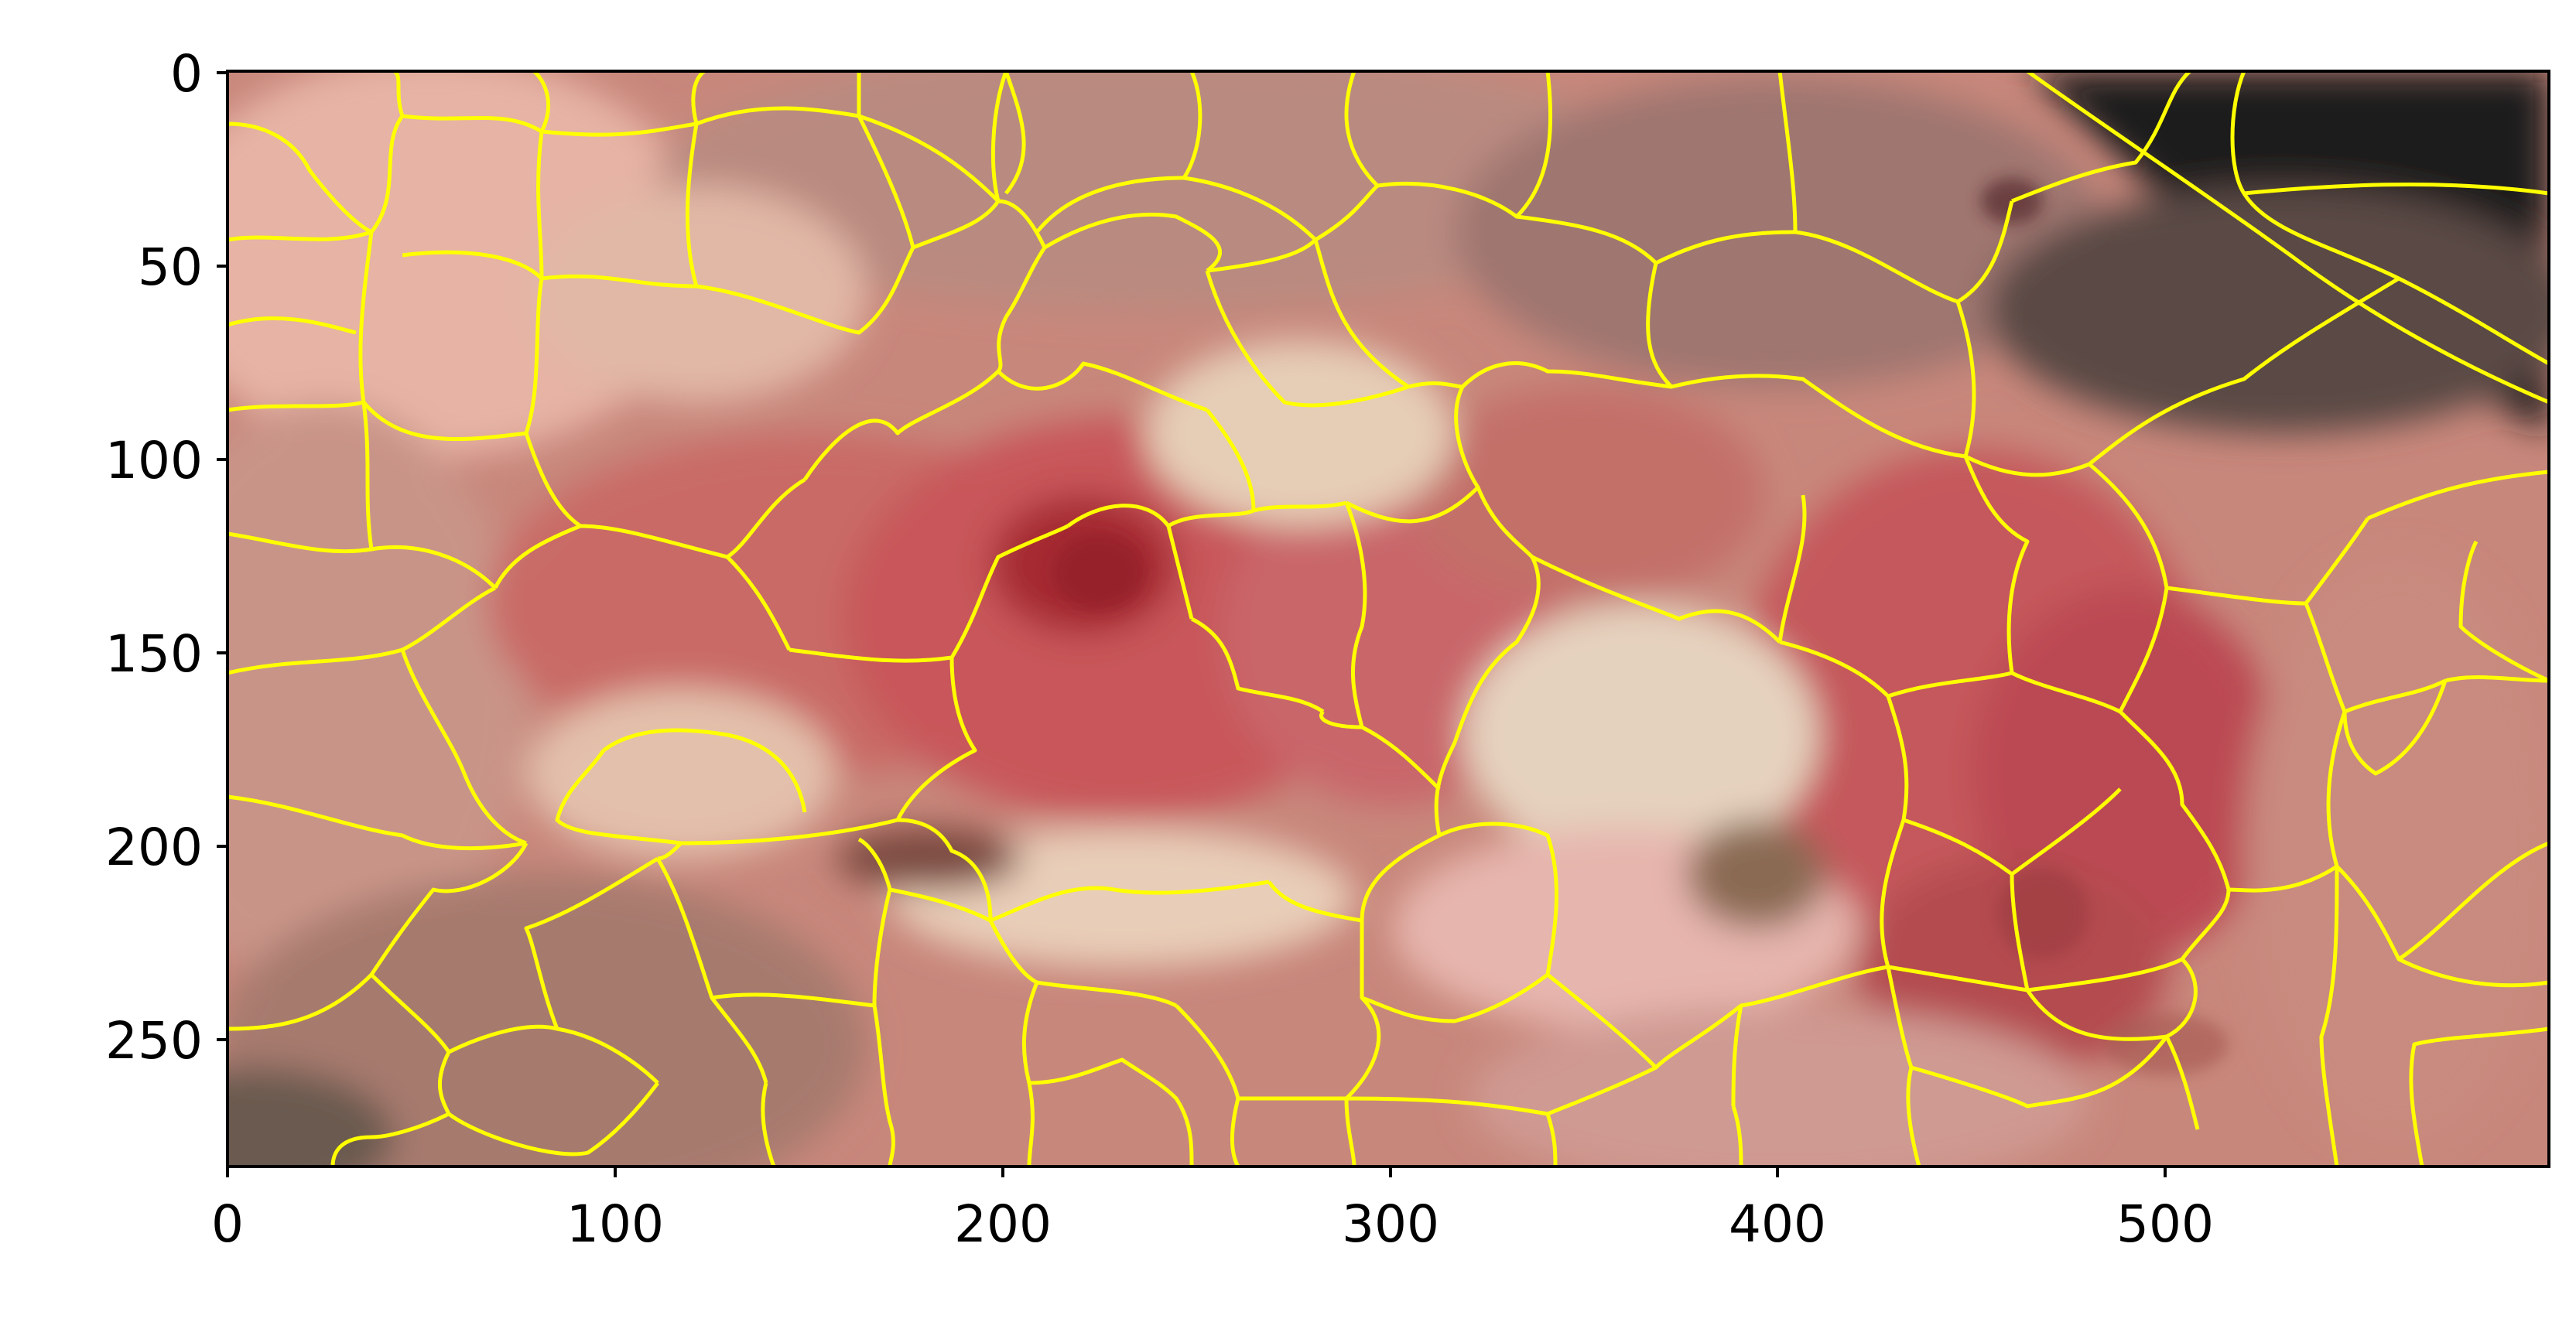 This screenshot has height=1322, width=2576. What do you see at coordinates (1390, 1224) in the screenshot?
I see `x-tick-label: 300` at bounding box center [1390, 1224].